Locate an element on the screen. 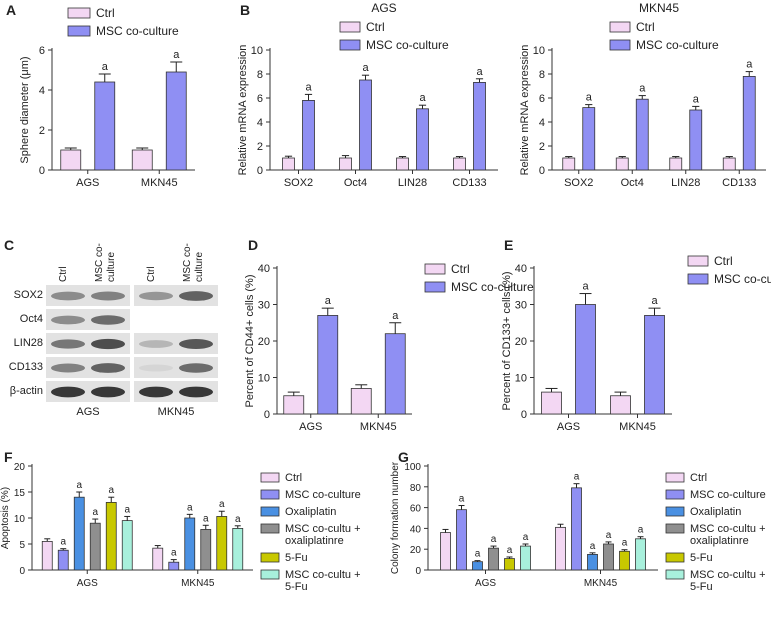 This screenshot has height=620, width=771. legend-swatch-ctrl is located at coordinates (435, 269).